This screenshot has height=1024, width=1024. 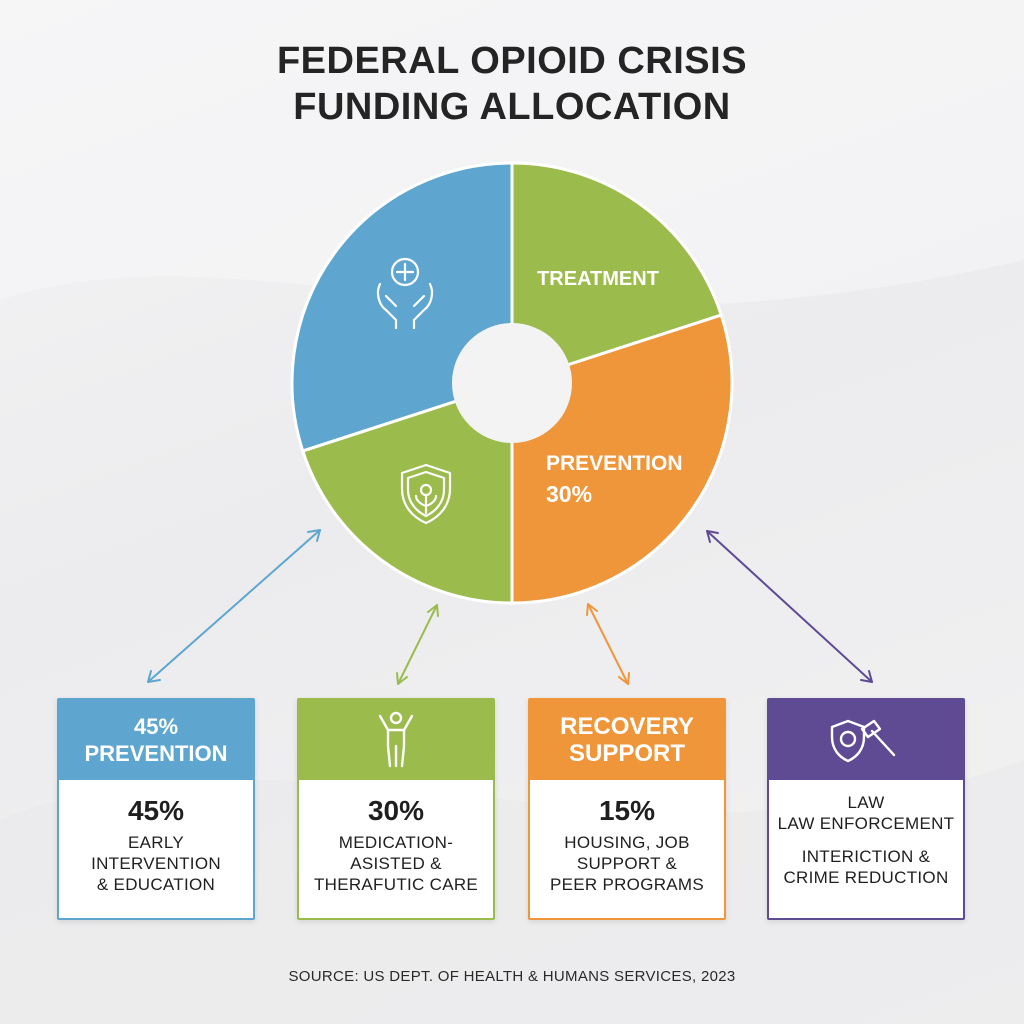 I want to click on arrow-purple, so click(x=789, y=606).